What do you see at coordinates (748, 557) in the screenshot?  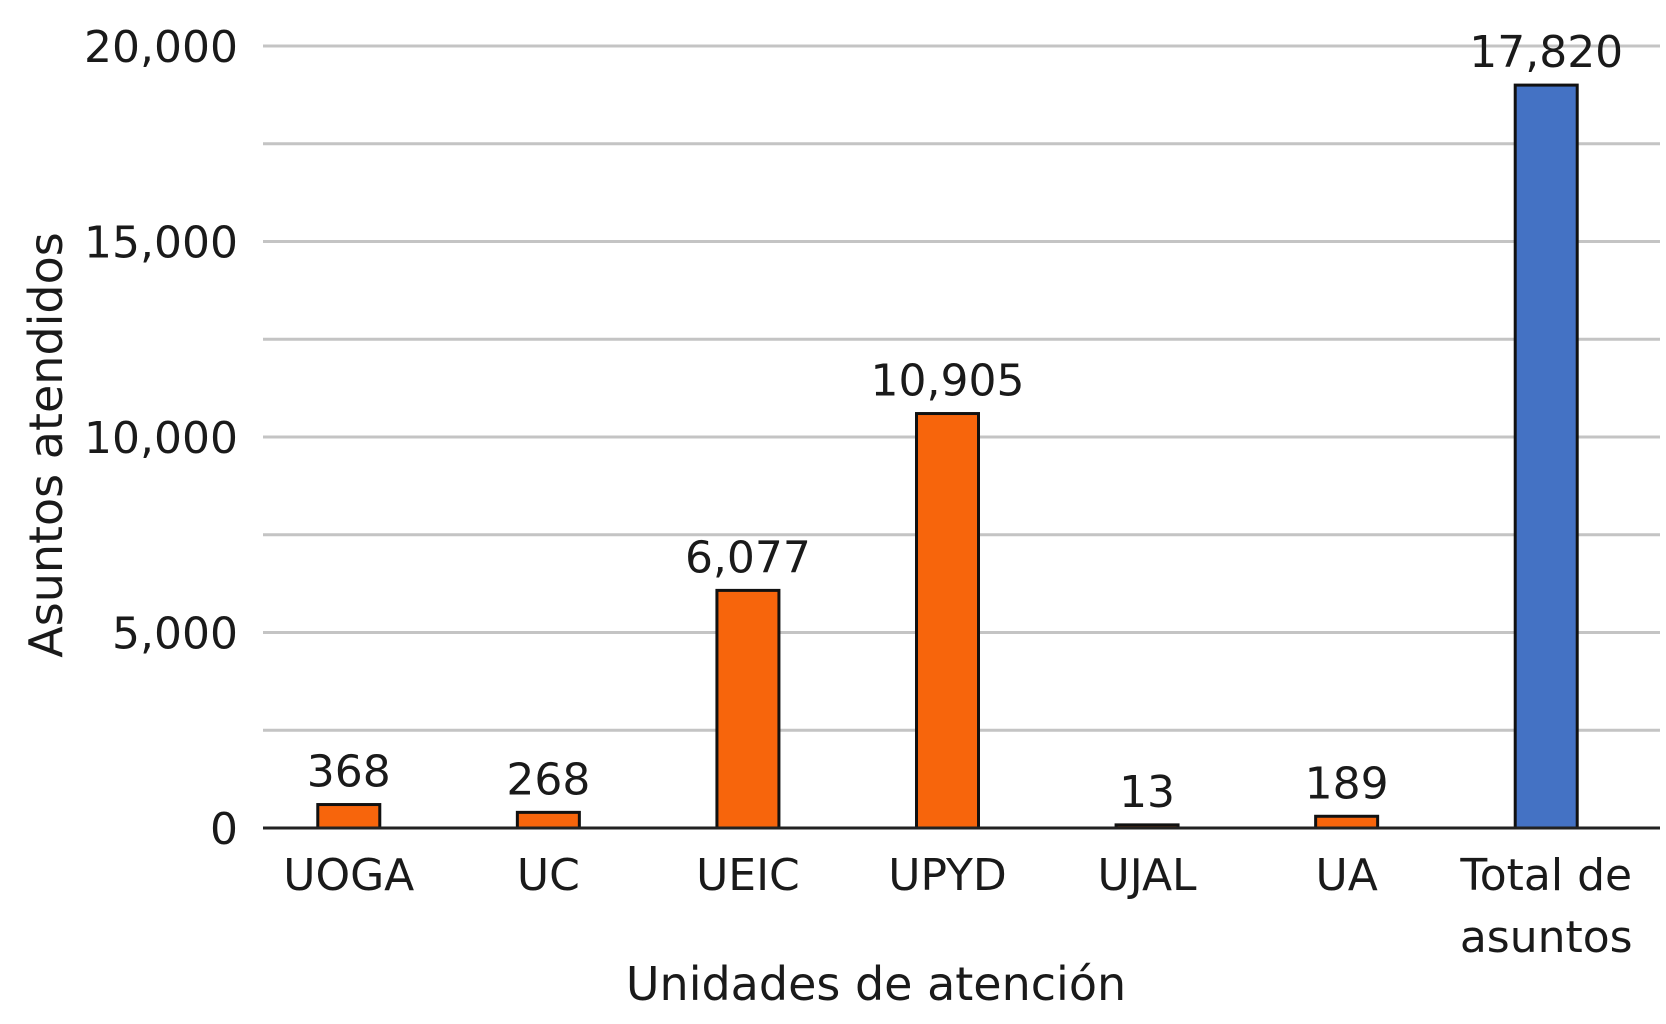 I see `data-label: 6,077` at bounding box center [748, 557].